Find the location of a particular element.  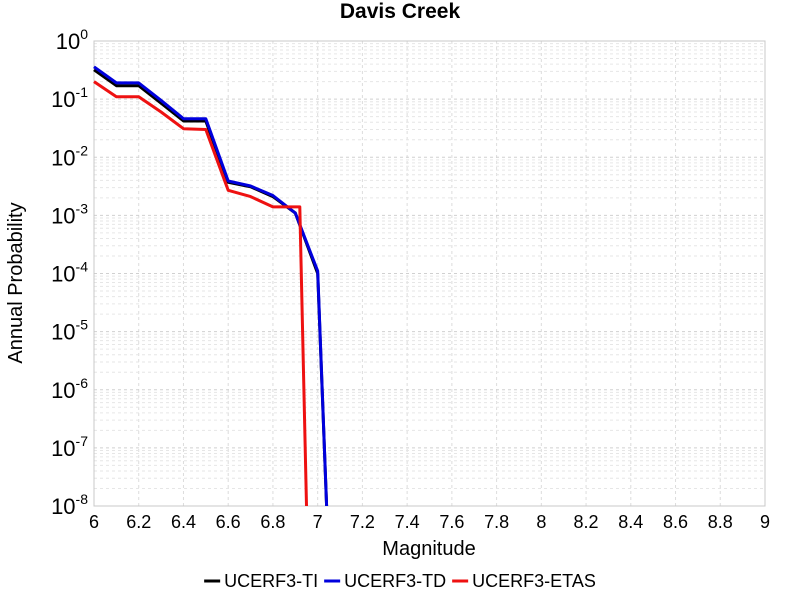

x-tick-label: 9 is located at coordinates (765, 522).